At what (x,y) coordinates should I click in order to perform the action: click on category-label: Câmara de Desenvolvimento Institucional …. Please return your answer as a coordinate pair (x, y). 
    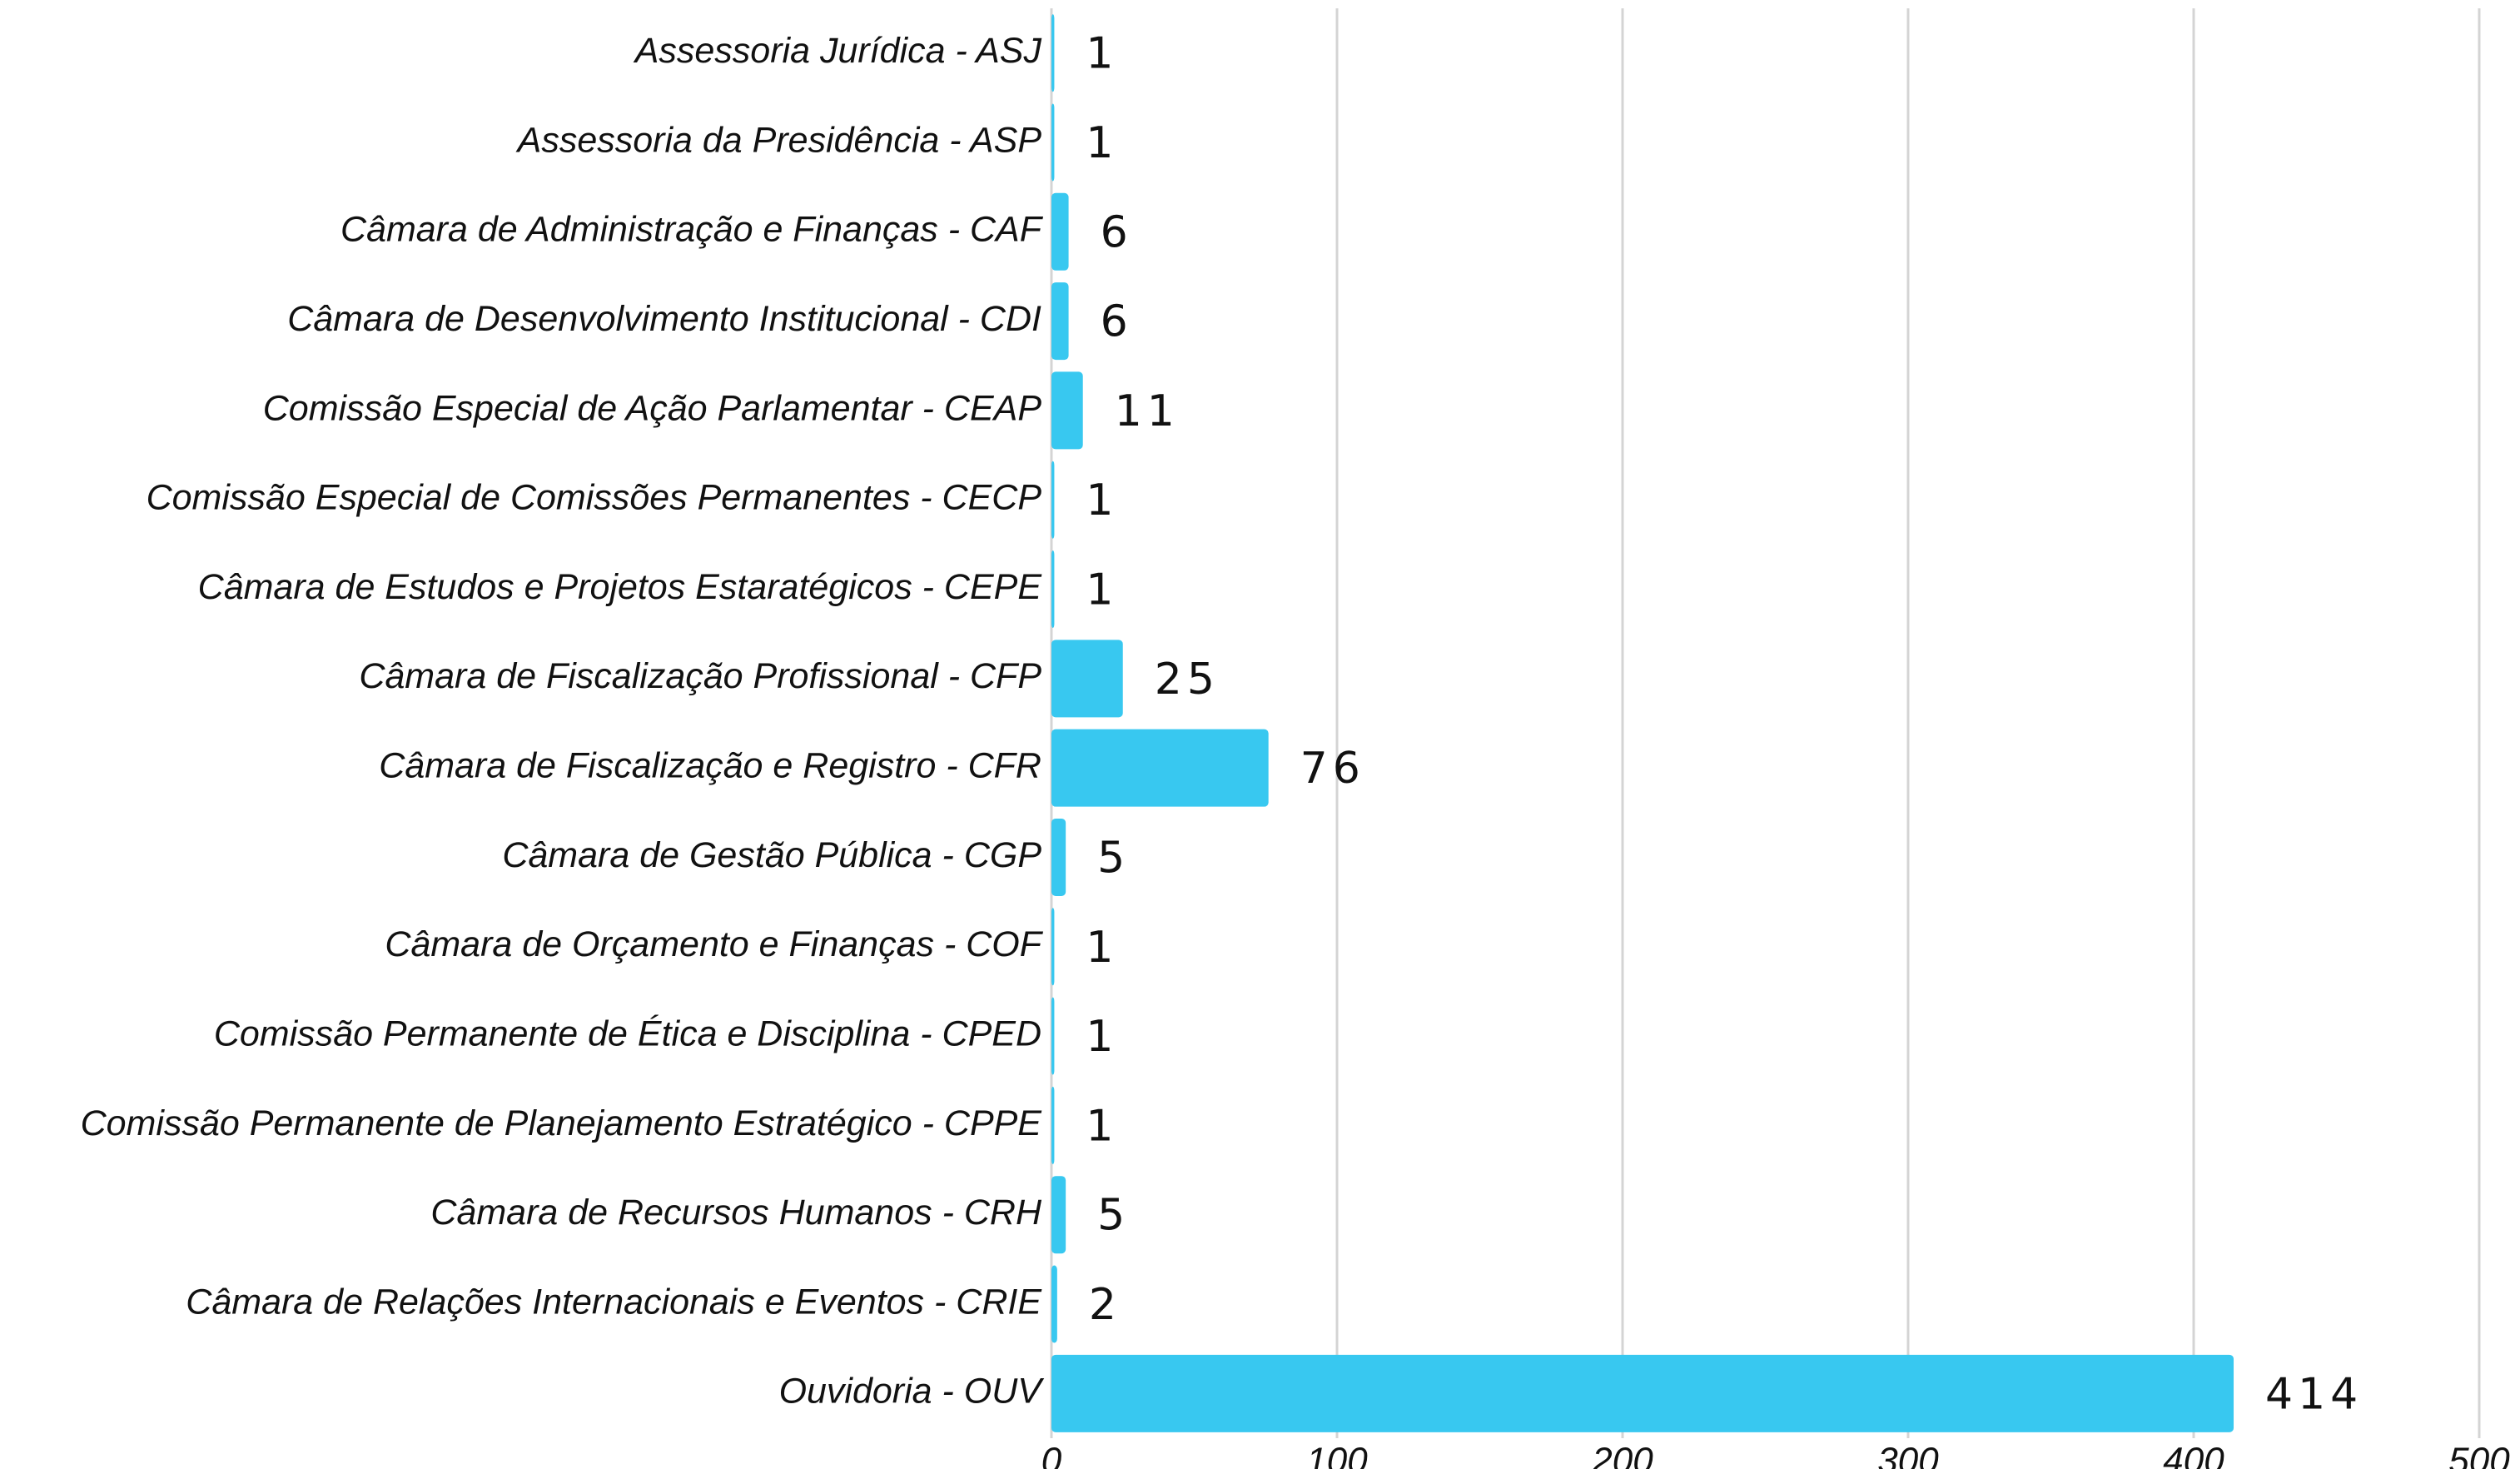
    Looking at the image, I should click on (664, 319).